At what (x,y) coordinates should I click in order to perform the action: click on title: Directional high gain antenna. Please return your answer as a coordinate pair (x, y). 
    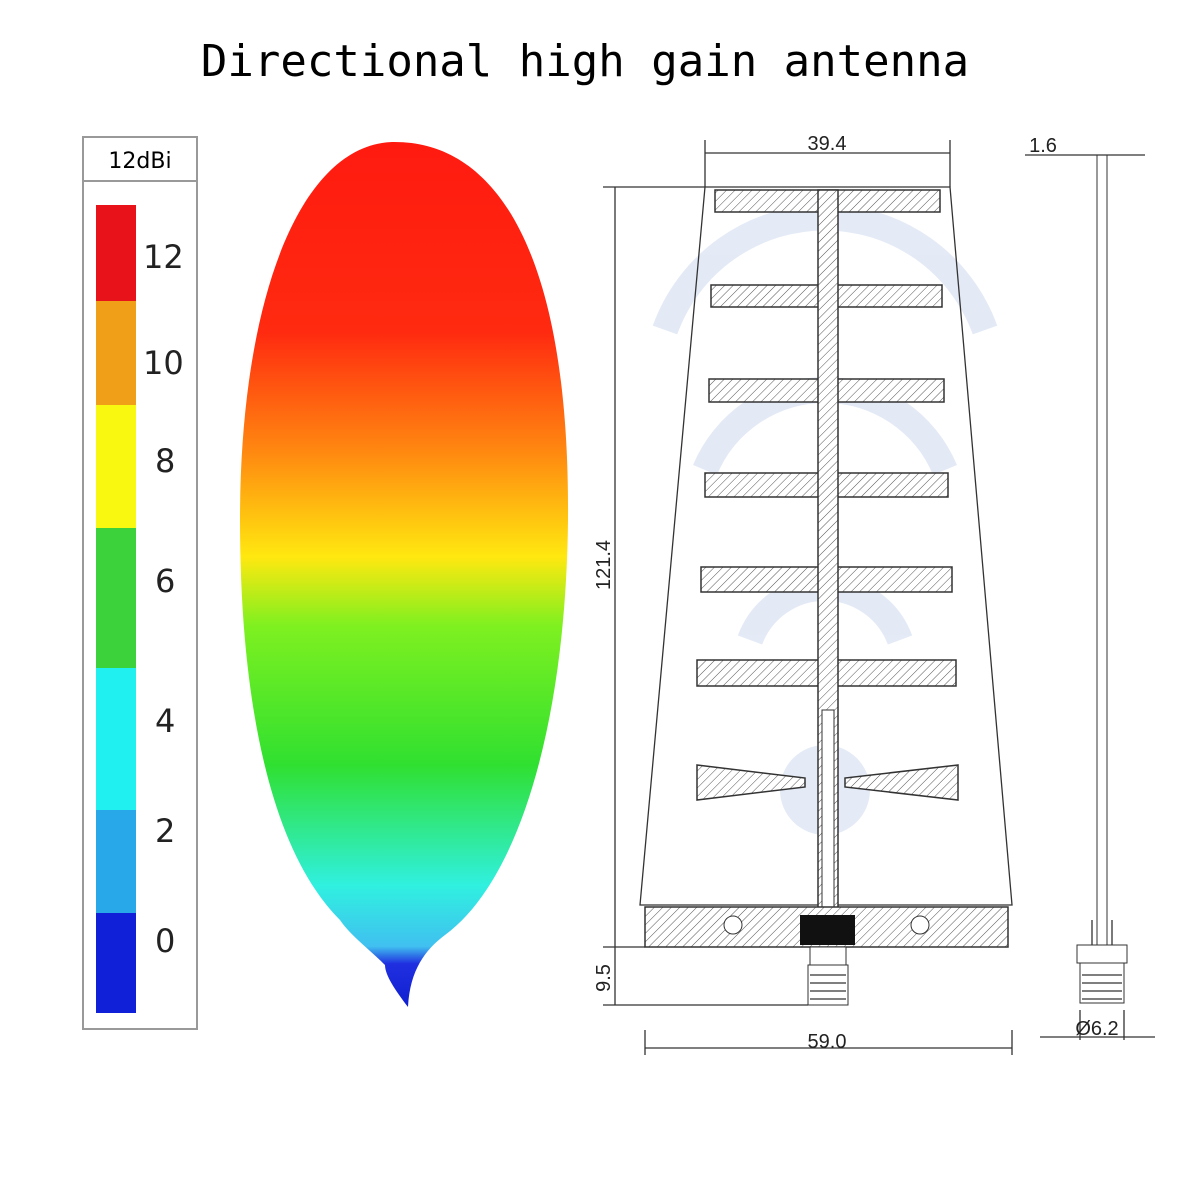
    Looking at the image, I should click on (585, 61).